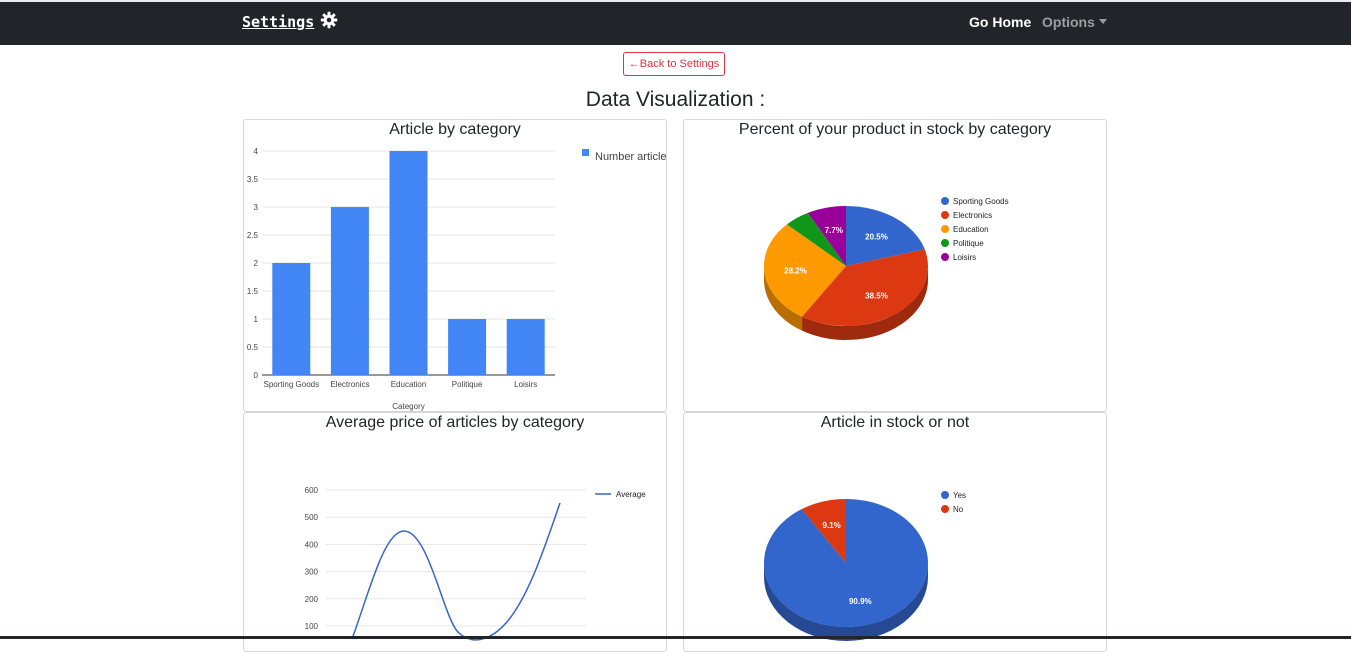 The image size is (1351, 652). Describe the element at coordinates (456, 571) in the screenshot. I see `average-line` at that location.